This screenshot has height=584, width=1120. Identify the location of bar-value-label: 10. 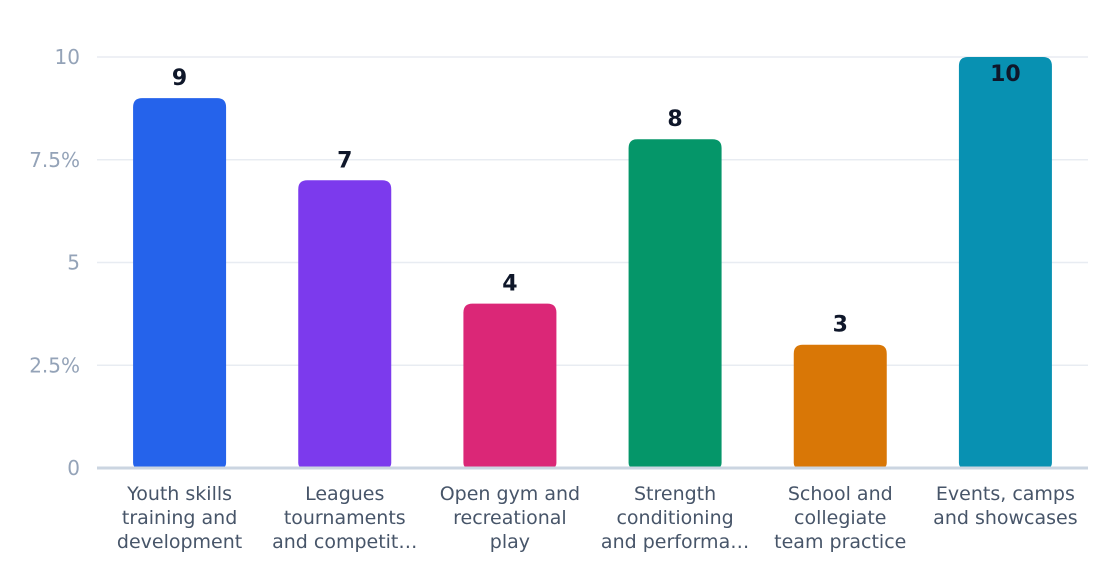
(1005, 74).